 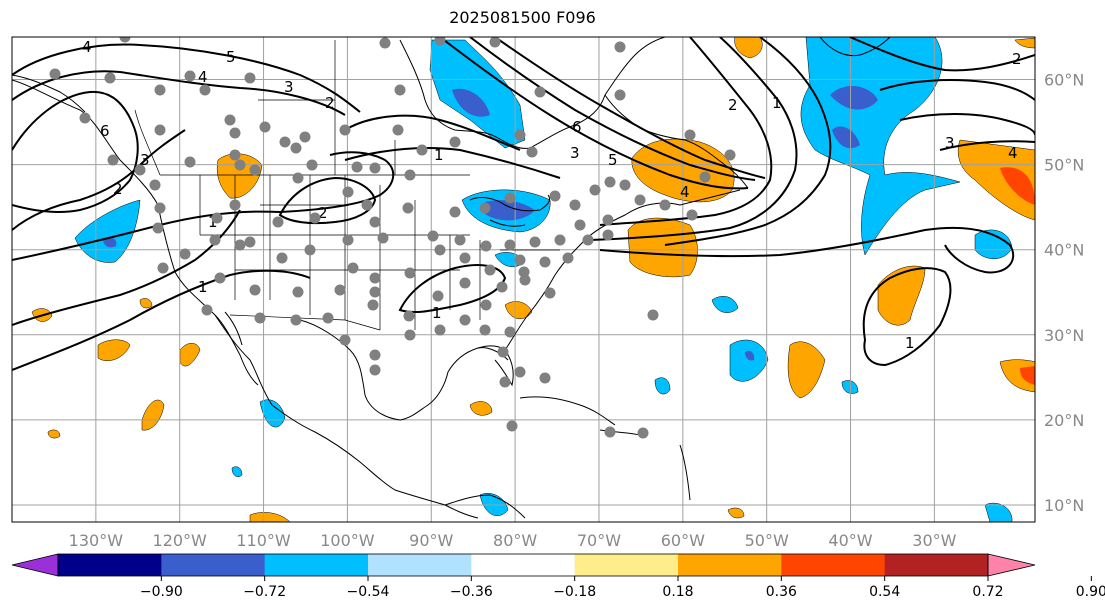 What do you see at coordinates (96, 540) in the screenshot?
I see `longitude-tick-label: 130°W` at bounding box center [96, 540].